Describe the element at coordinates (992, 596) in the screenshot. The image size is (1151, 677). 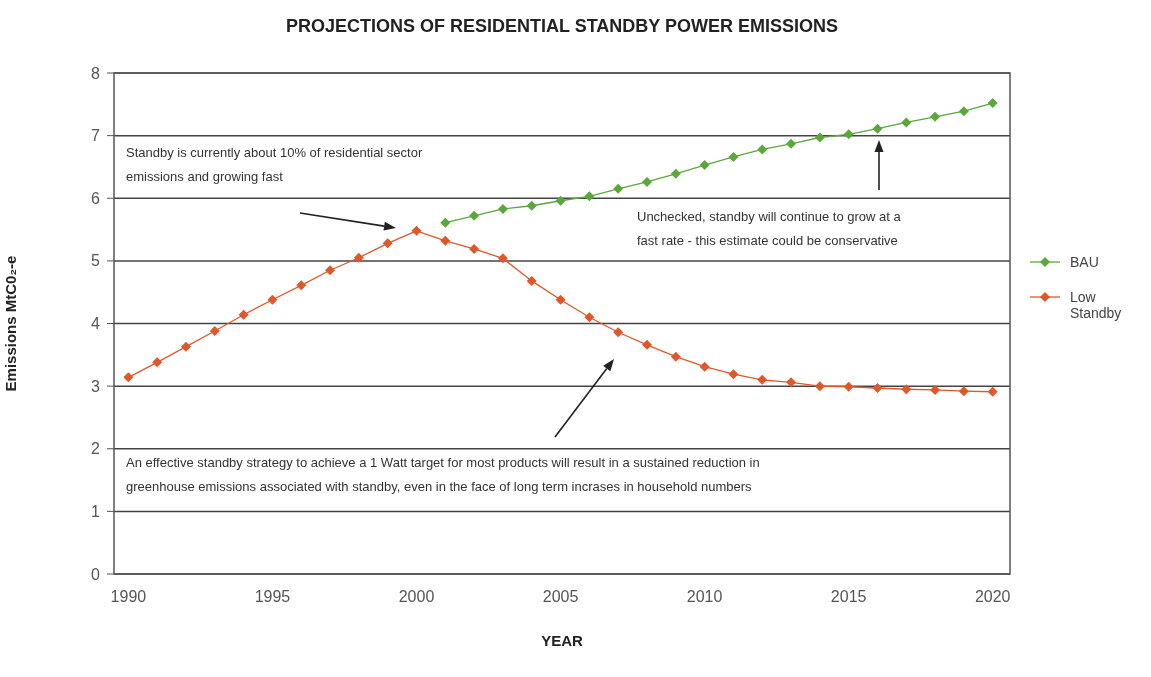
I see `x-tick-label: 2020` at that location.